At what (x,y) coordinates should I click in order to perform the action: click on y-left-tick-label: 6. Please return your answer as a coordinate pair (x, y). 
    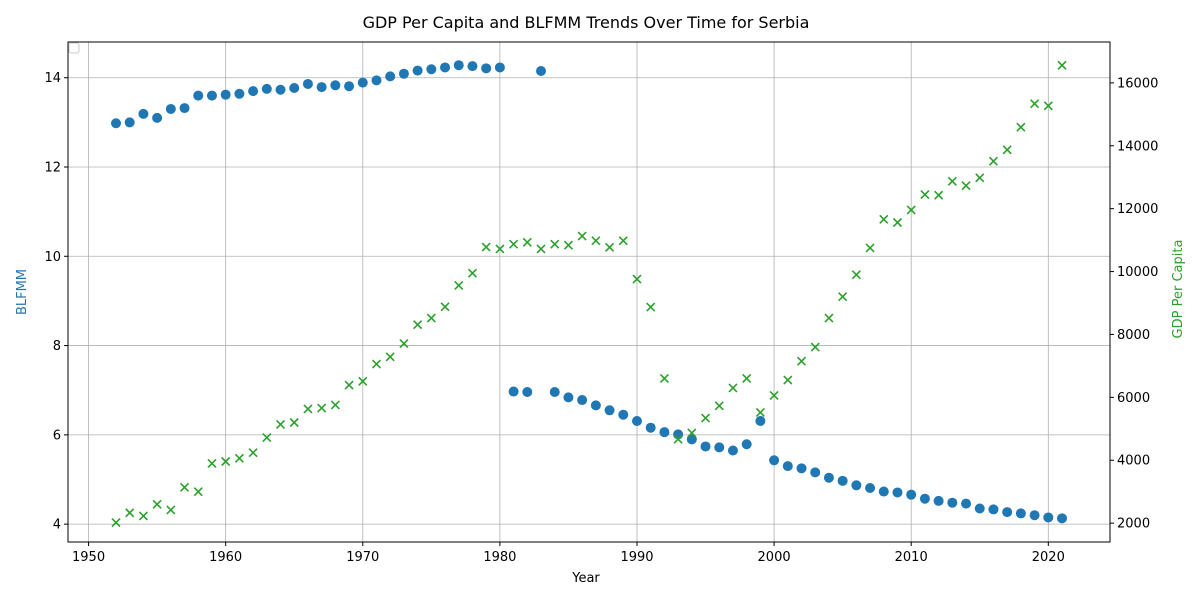
    Looking at the image, I should click on (57, 435).